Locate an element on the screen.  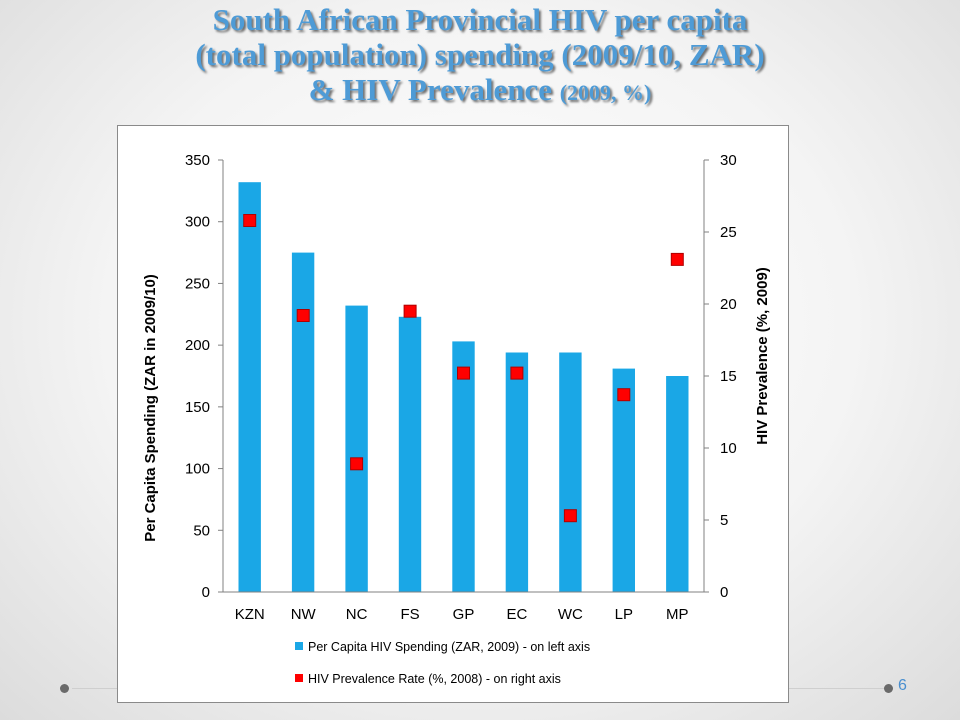
bar-mp is located at coordinates (677, 484).